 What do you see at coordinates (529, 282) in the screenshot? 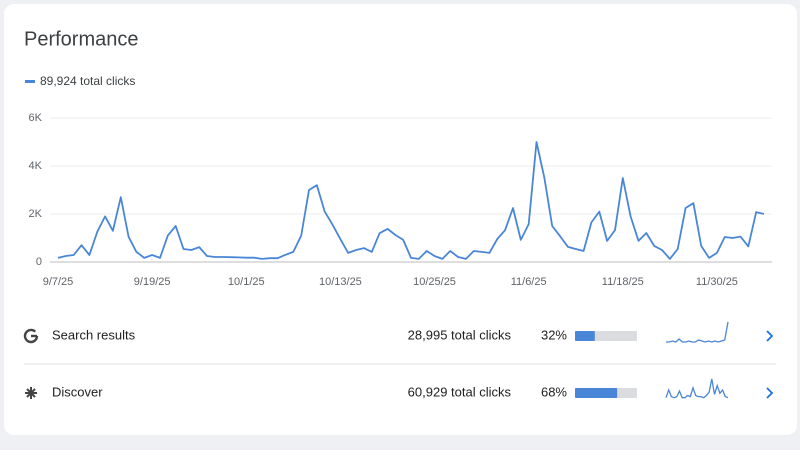
I see `x-tick-label: 11/6/25` at bounding box center [529, 282].